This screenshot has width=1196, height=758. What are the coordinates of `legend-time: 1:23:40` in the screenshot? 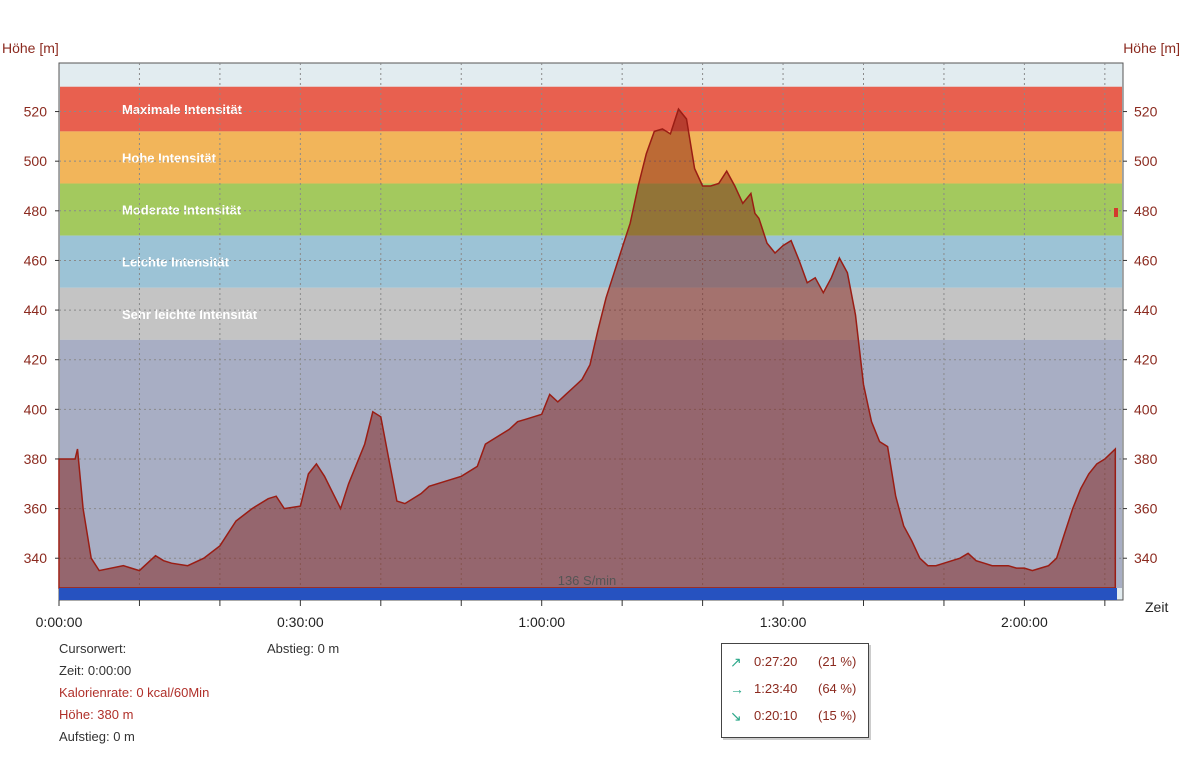 It's located at (776, 688).